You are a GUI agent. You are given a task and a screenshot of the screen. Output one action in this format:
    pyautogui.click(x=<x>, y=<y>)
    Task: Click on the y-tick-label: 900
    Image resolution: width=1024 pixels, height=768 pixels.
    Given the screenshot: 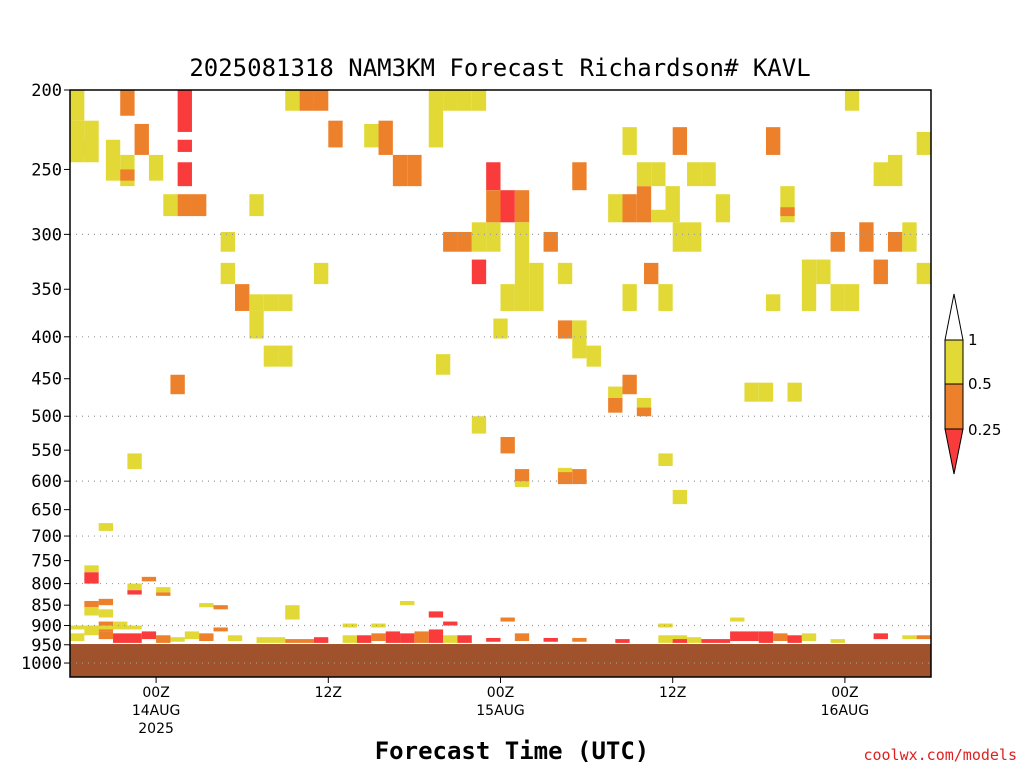 What is the action you would take?
    pyautogui.click(x=46, y=627)
    